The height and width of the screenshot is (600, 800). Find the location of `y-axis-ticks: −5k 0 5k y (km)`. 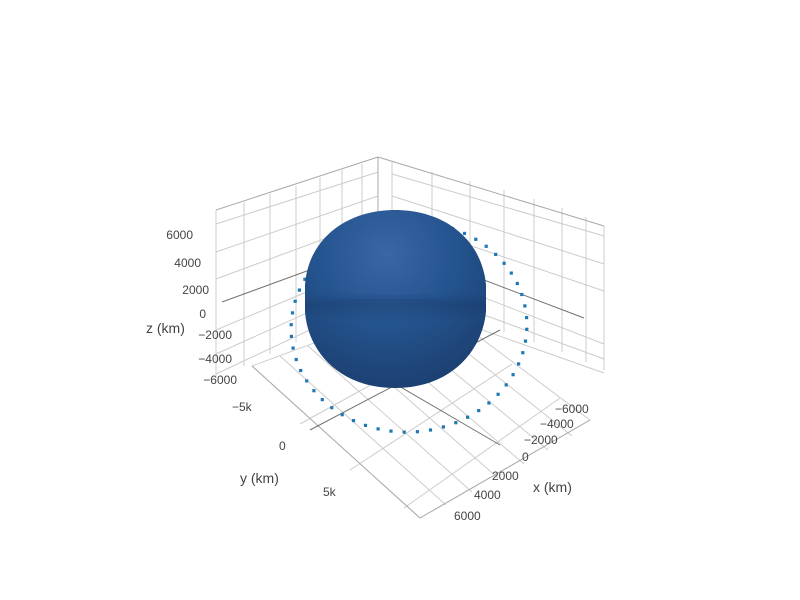

y-axis-ticks: −5k 0 5k y (km) is located at coordinates (284, 449).